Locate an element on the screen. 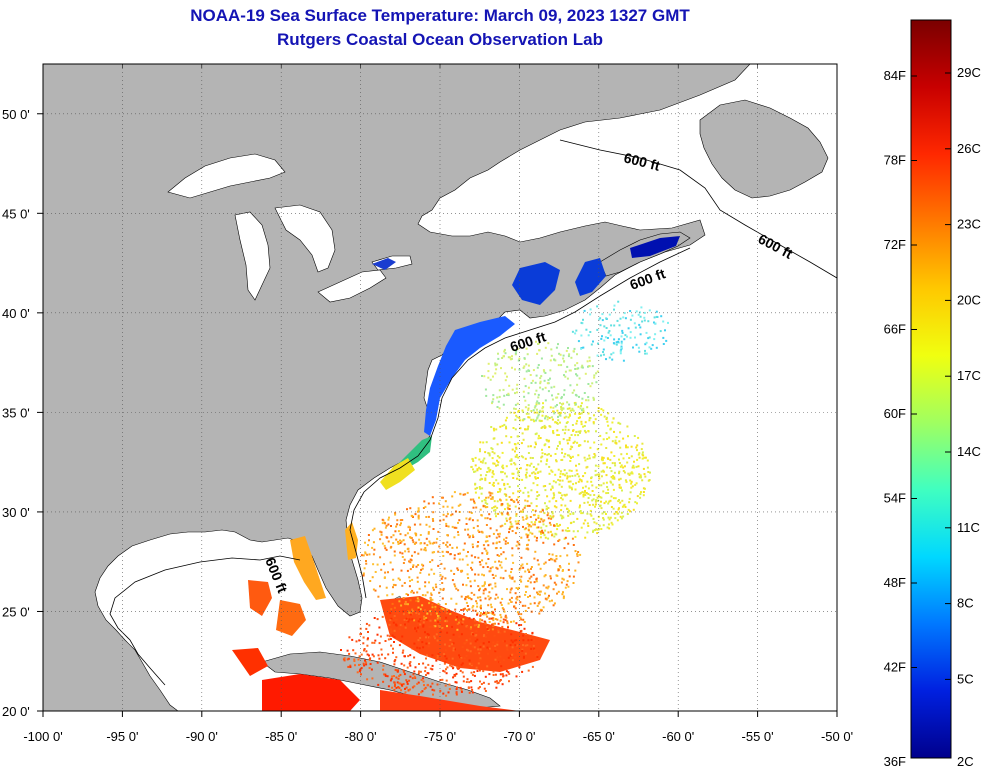  contour-line-gulf is located at coordinates (205, 620).